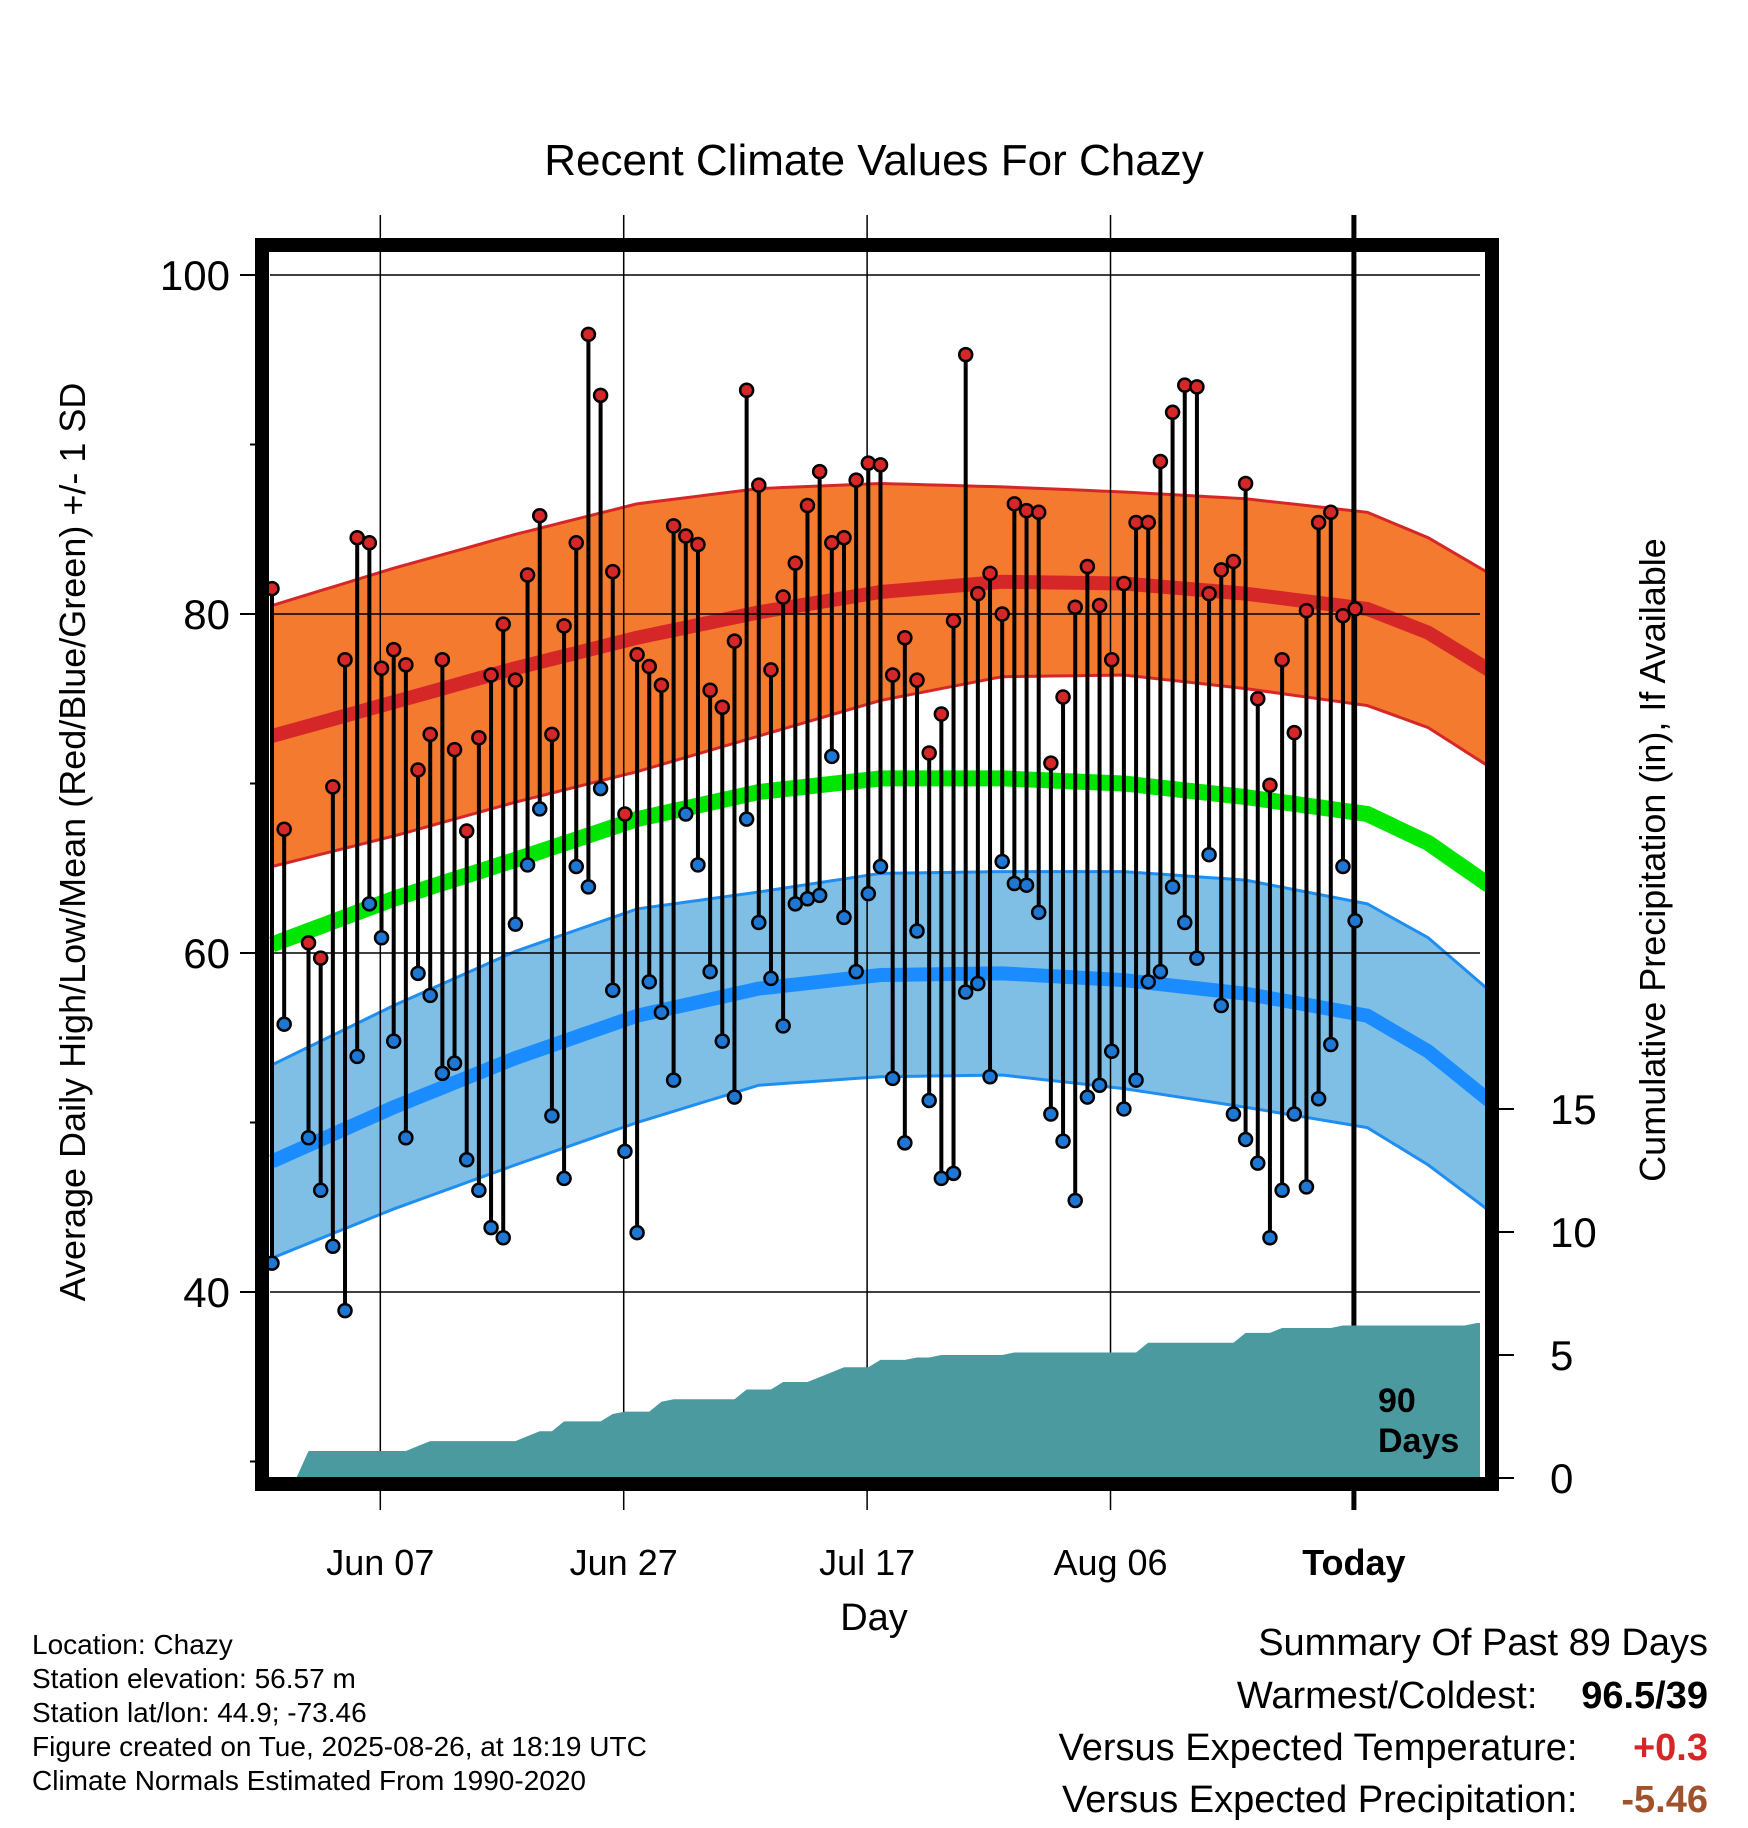  I want to click on temp-value: +0.3, so click(1670, 1748).